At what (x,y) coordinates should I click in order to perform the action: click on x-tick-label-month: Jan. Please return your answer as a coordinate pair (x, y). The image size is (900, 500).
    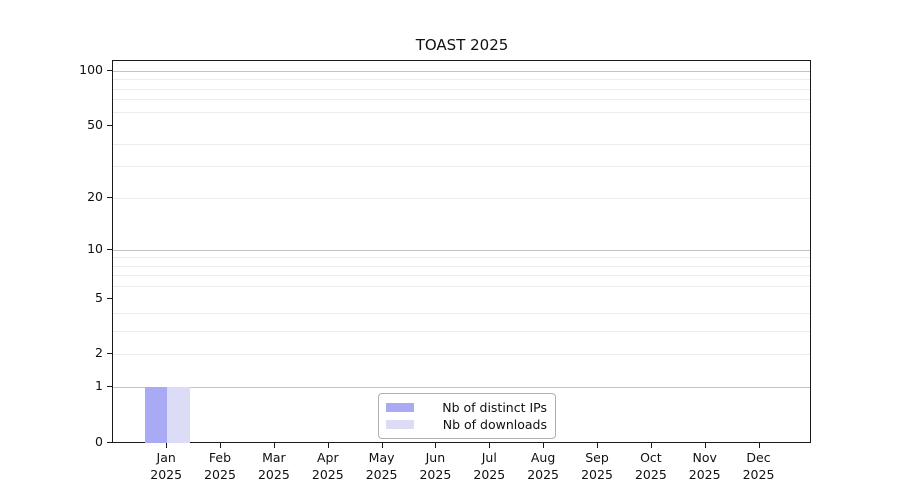
    Looking at the image, I should click on (166, 457).